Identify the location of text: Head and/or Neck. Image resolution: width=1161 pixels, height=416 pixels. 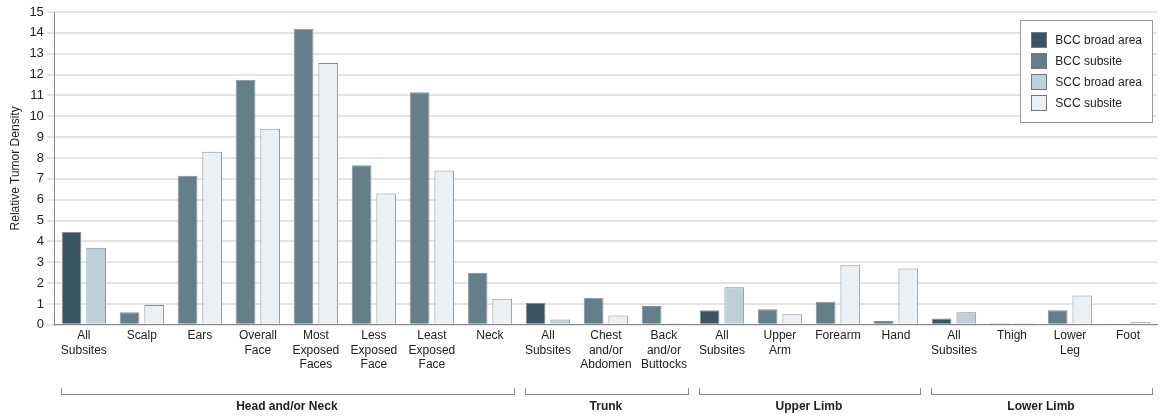
(287, 406).